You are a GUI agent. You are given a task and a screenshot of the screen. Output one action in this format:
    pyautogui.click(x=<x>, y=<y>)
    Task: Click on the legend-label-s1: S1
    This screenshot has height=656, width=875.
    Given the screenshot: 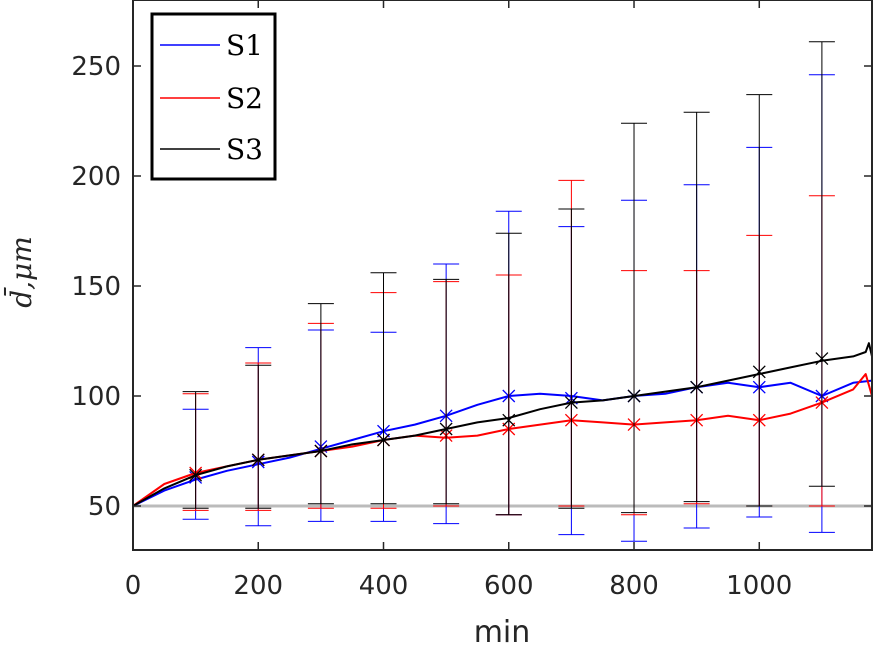 What is the action you would take?
    pyautogui.click(x=244, y=45)
    